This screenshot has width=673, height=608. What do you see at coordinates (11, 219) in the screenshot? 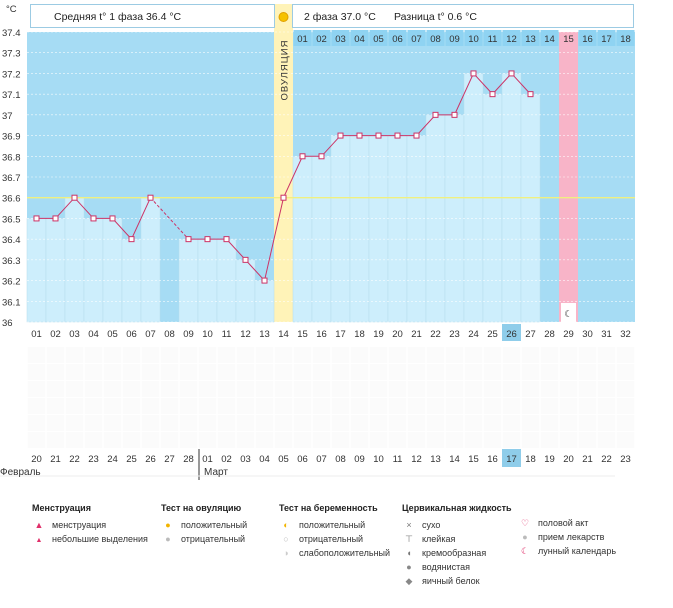
I see `y-tick-label: 36.5` at bounding box center [11, 219].